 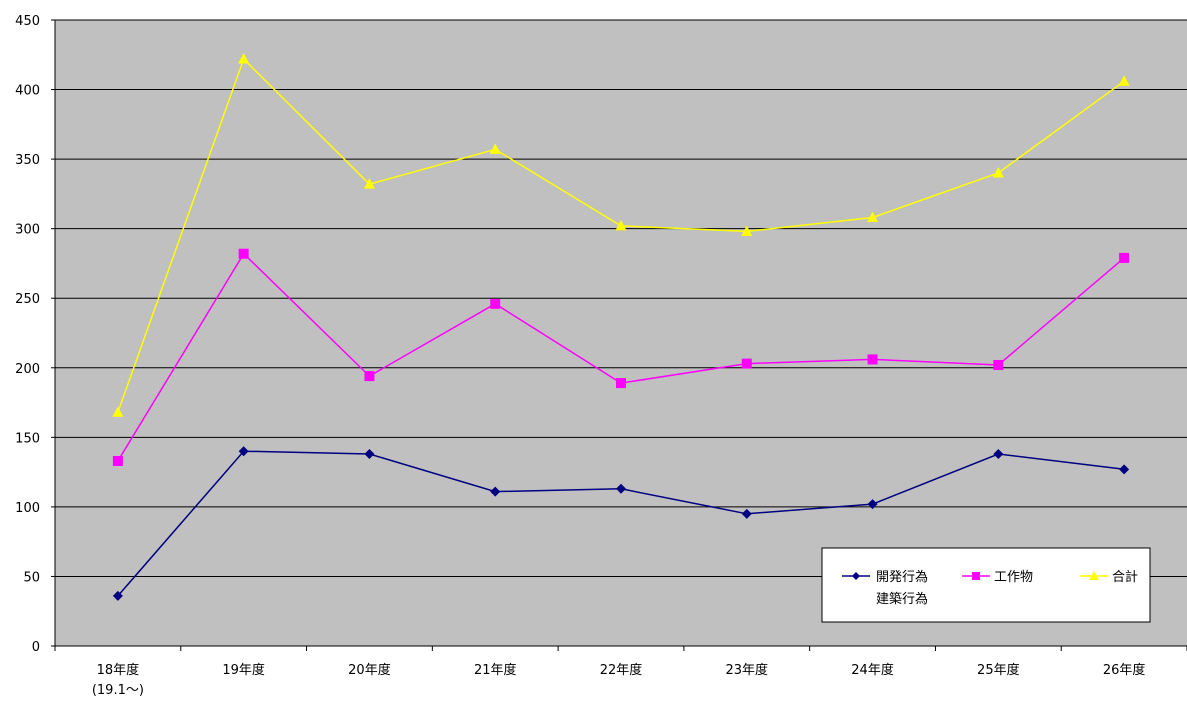 I want to click on y-tick-label: 400, so click(x=27, y=91).